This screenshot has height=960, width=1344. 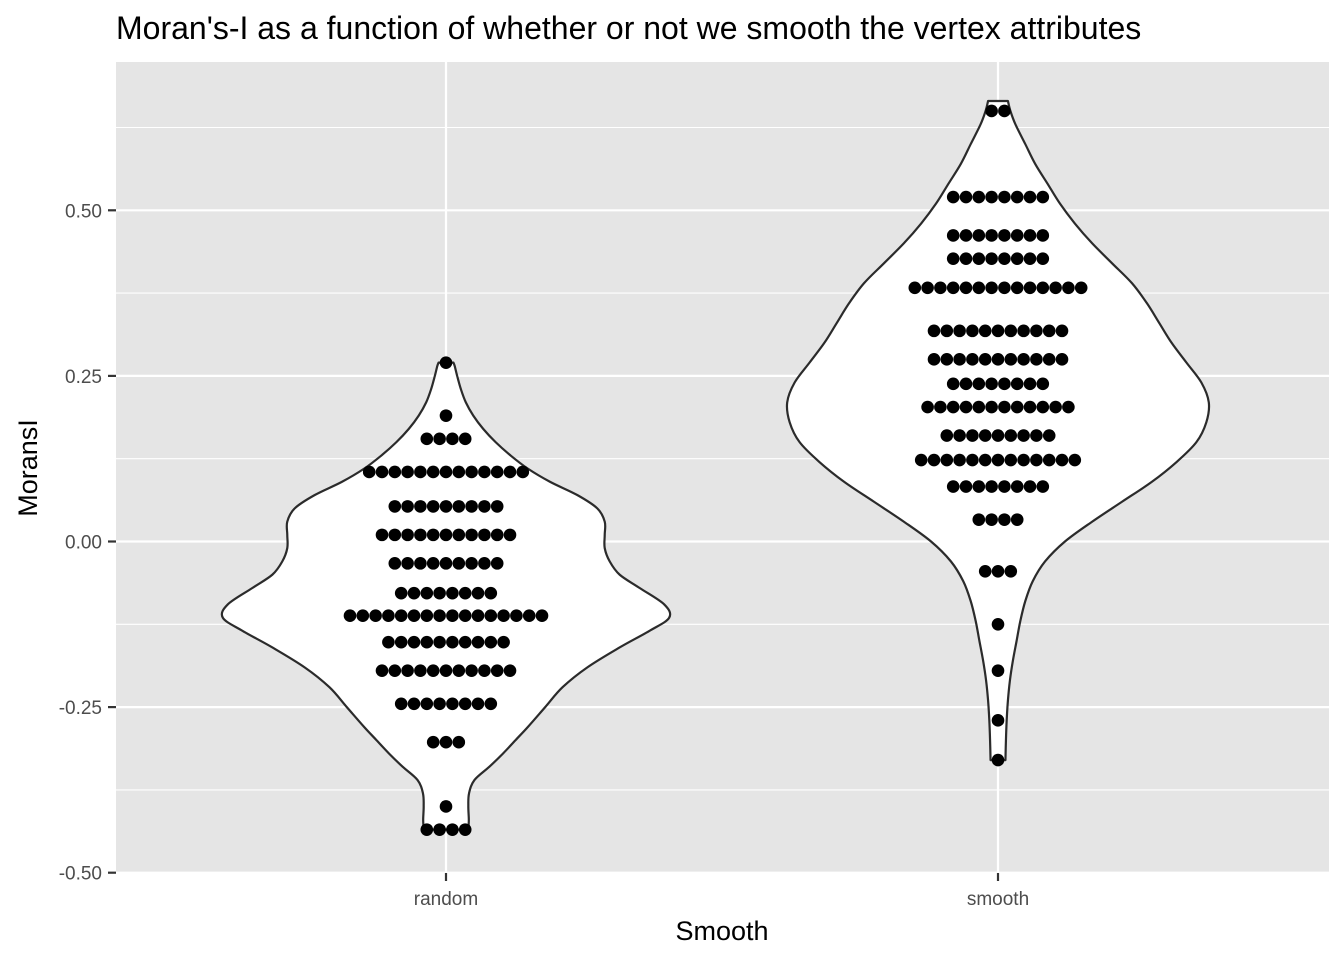 I want to click on y-tick-label-2: 0.00, so click(x=83, y=543).